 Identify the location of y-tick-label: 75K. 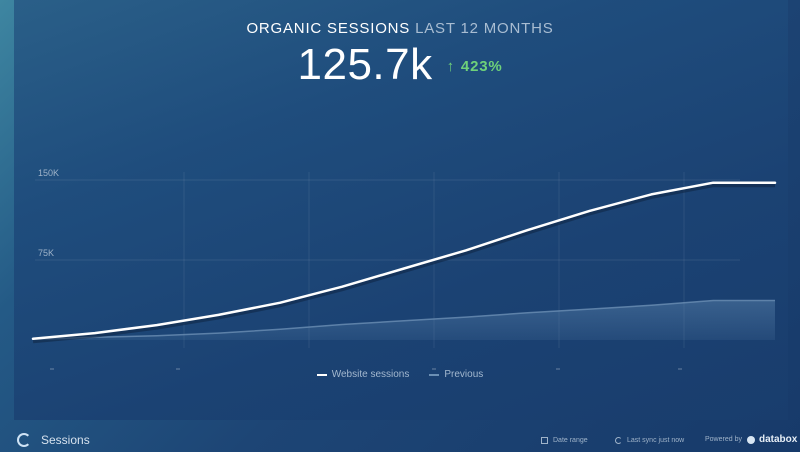
(46, 253).